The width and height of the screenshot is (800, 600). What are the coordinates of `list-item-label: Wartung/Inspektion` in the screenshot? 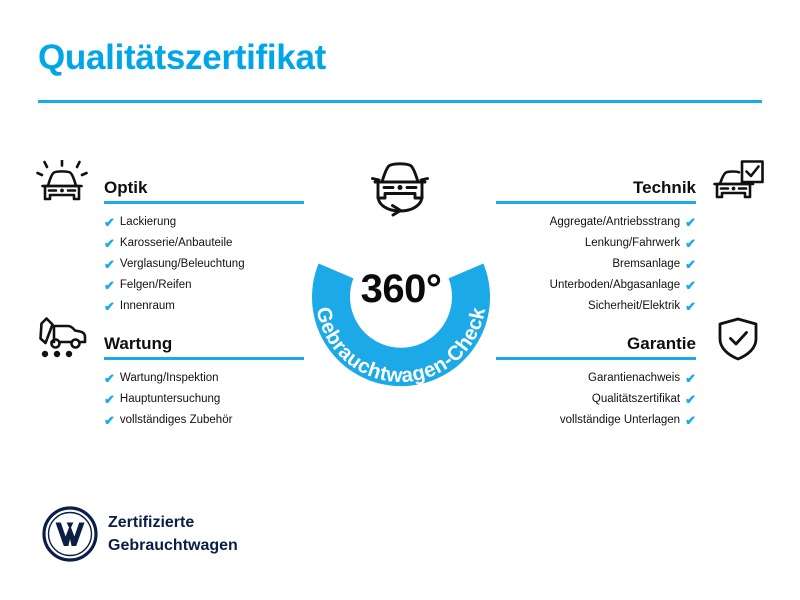 It's located at (169, 378).